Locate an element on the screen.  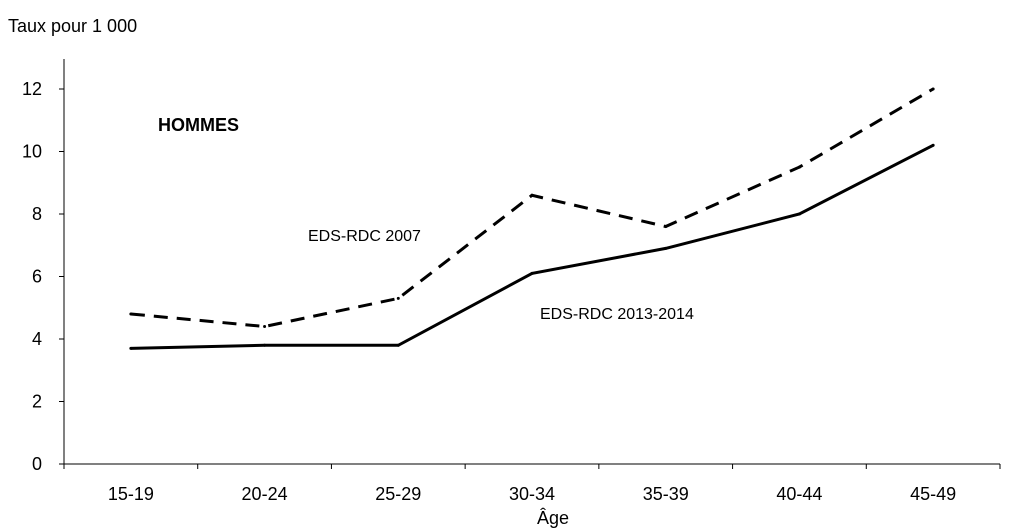
y-tick-label: 6 is located at coordinates (37, 277).